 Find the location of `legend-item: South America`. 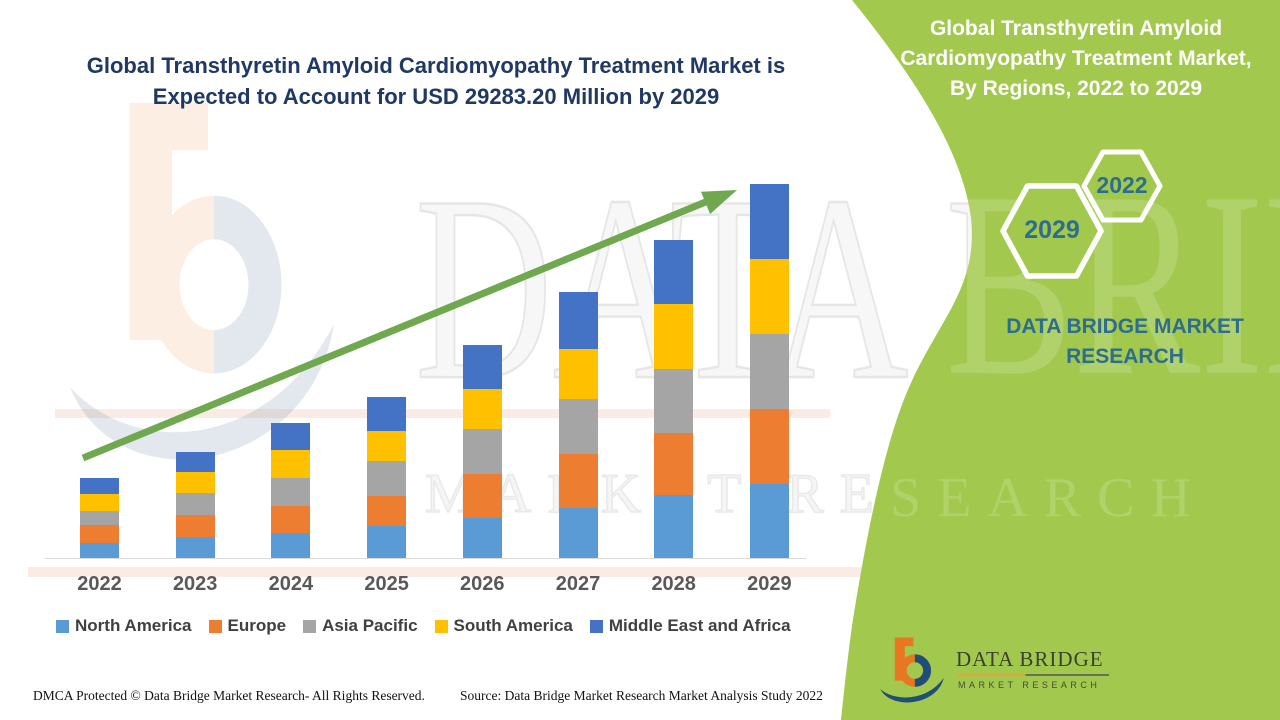

legend-item: South America is located at coordinates (503, 626).